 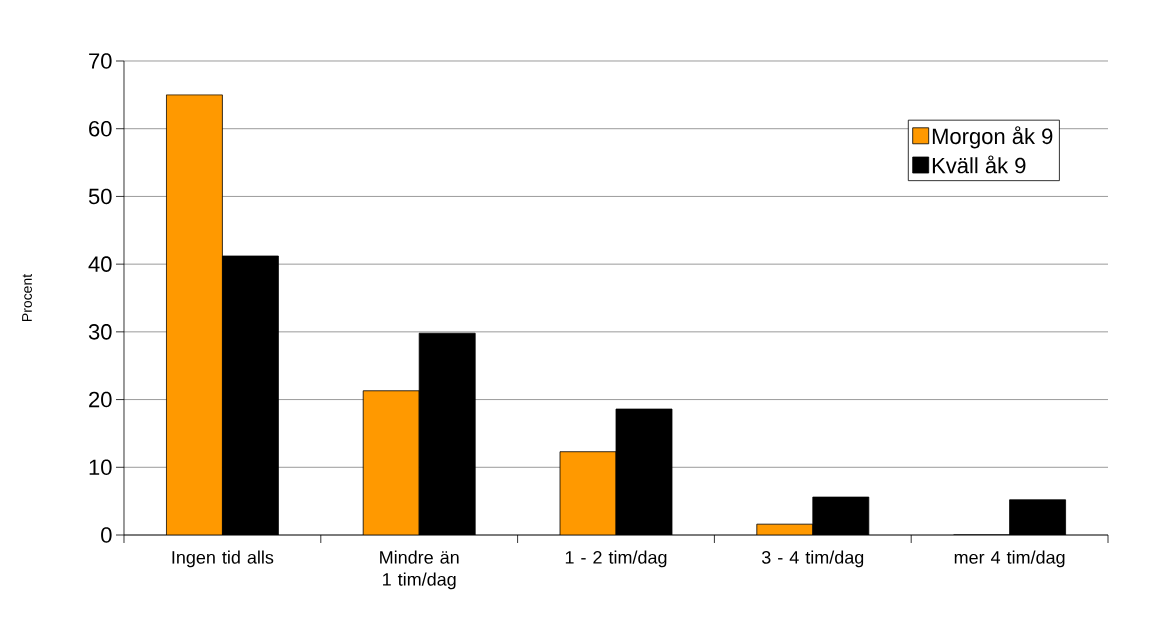 I want to click on y-tick-label: 30, so click(x=100, y=332).